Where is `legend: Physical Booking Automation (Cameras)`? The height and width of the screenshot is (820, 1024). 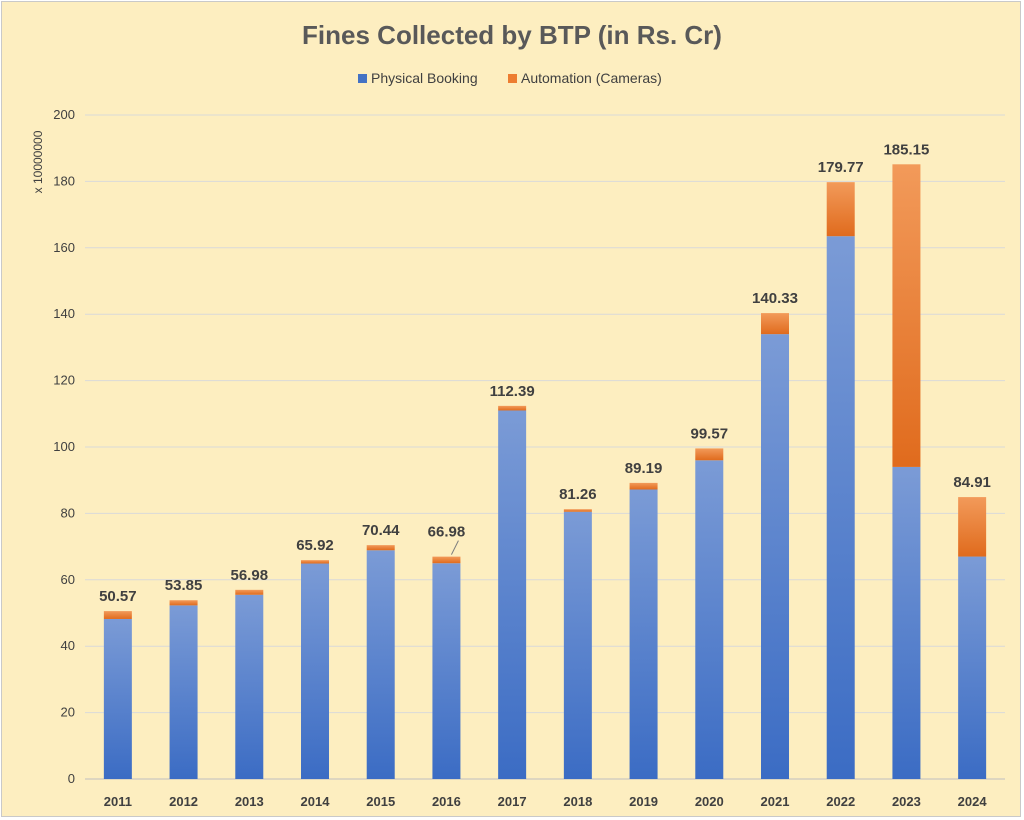
legend: Physical Booking Automation (Cameras) is located at coordinates (510, 78).